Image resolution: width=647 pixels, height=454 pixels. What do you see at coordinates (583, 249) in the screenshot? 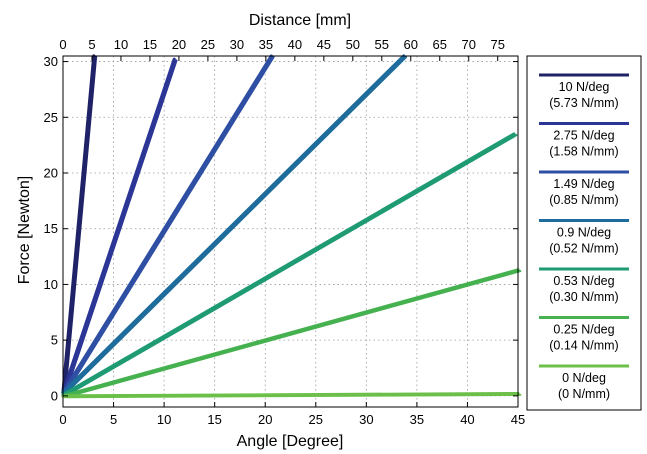
I see `legend-sublabel: (0.52 N/mm)` at bounding box center [583, 249].